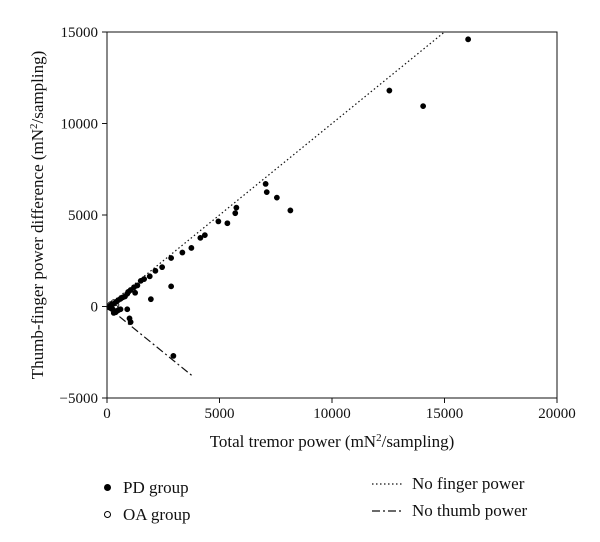 The image size is (600, 542). Describe the element at coordinates (107, 514) in the screenshot. I see `open-circle-icon` at that location.